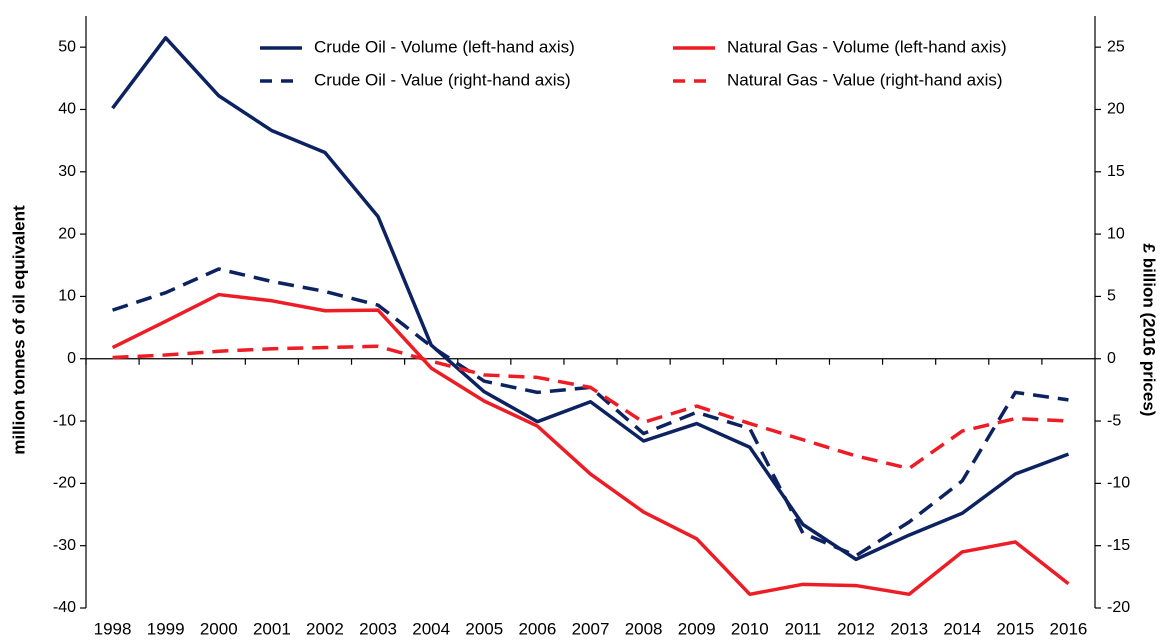 This screenshot has height=642, width=1167. Describe the element at coordinates (442, 79) in the screenshot. I see `legend-label: Crude Oil - Value (right-hand axis)` at that location.